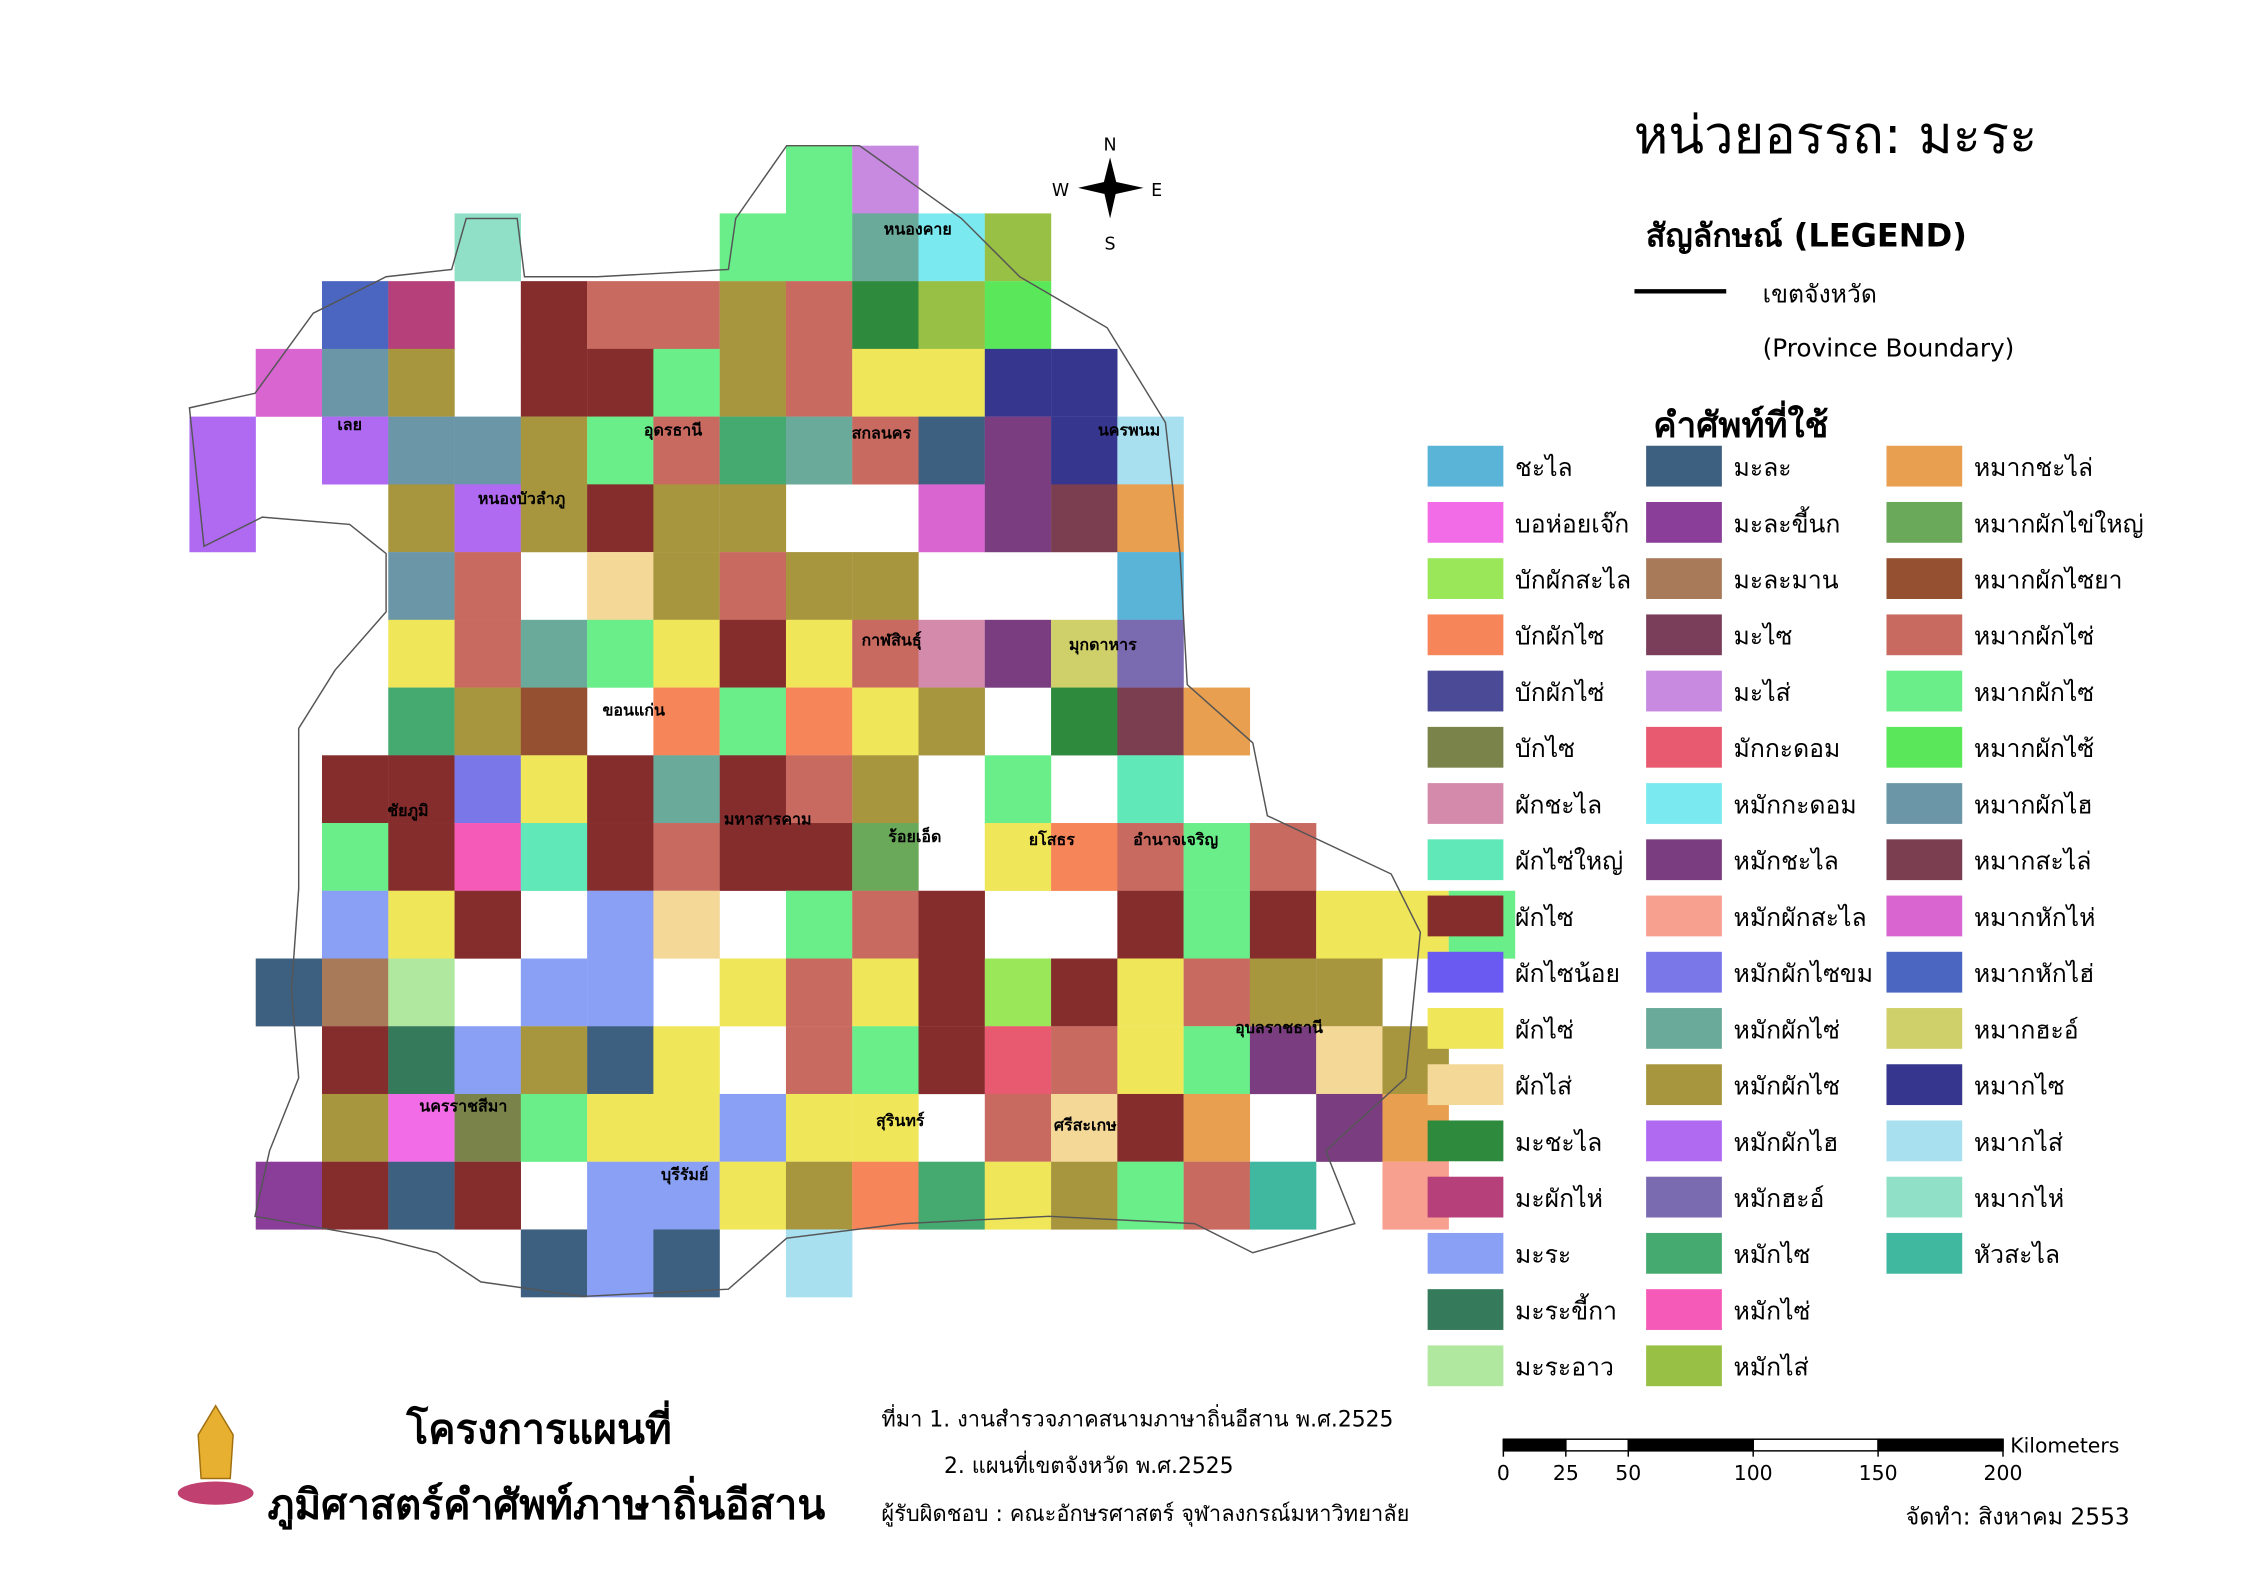 The width and height of the screenshot is (2258, 1584). Describe the element at coordinates (1787, 1086) in the screenshot. I see `legend-label: หมักผักไซ` at that location.